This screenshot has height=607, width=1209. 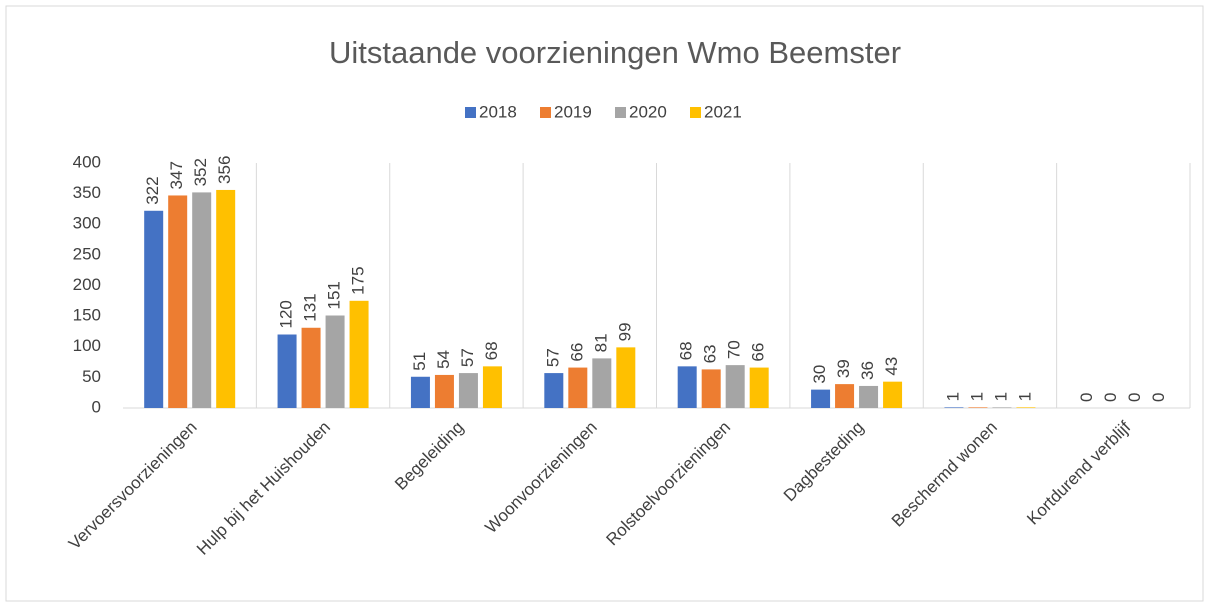 What do you see at coordinates (96, 406) in the screenshot?
I see `y-tick-label: 0` at bounding box center [96, 406].